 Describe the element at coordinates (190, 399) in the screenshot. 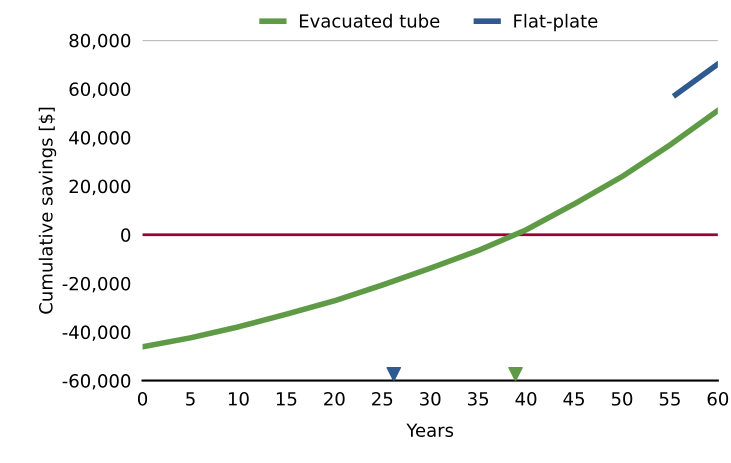

I see `x-tick-label: 5` at that location.